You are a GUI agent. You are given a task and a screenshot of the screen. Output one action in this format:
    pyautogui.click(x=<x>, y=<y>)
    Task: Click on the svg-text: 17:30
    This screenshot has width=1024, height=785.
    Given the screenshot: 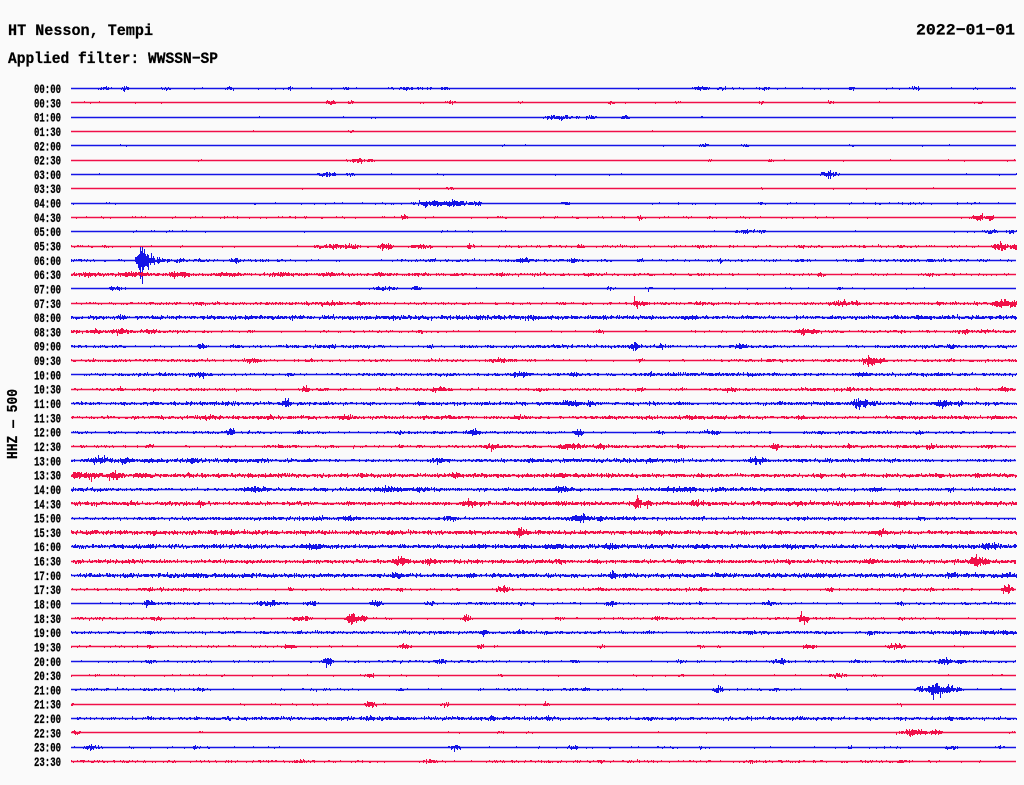 What is the action you would take?
    pyautogui.click(x=47, y=590)
    